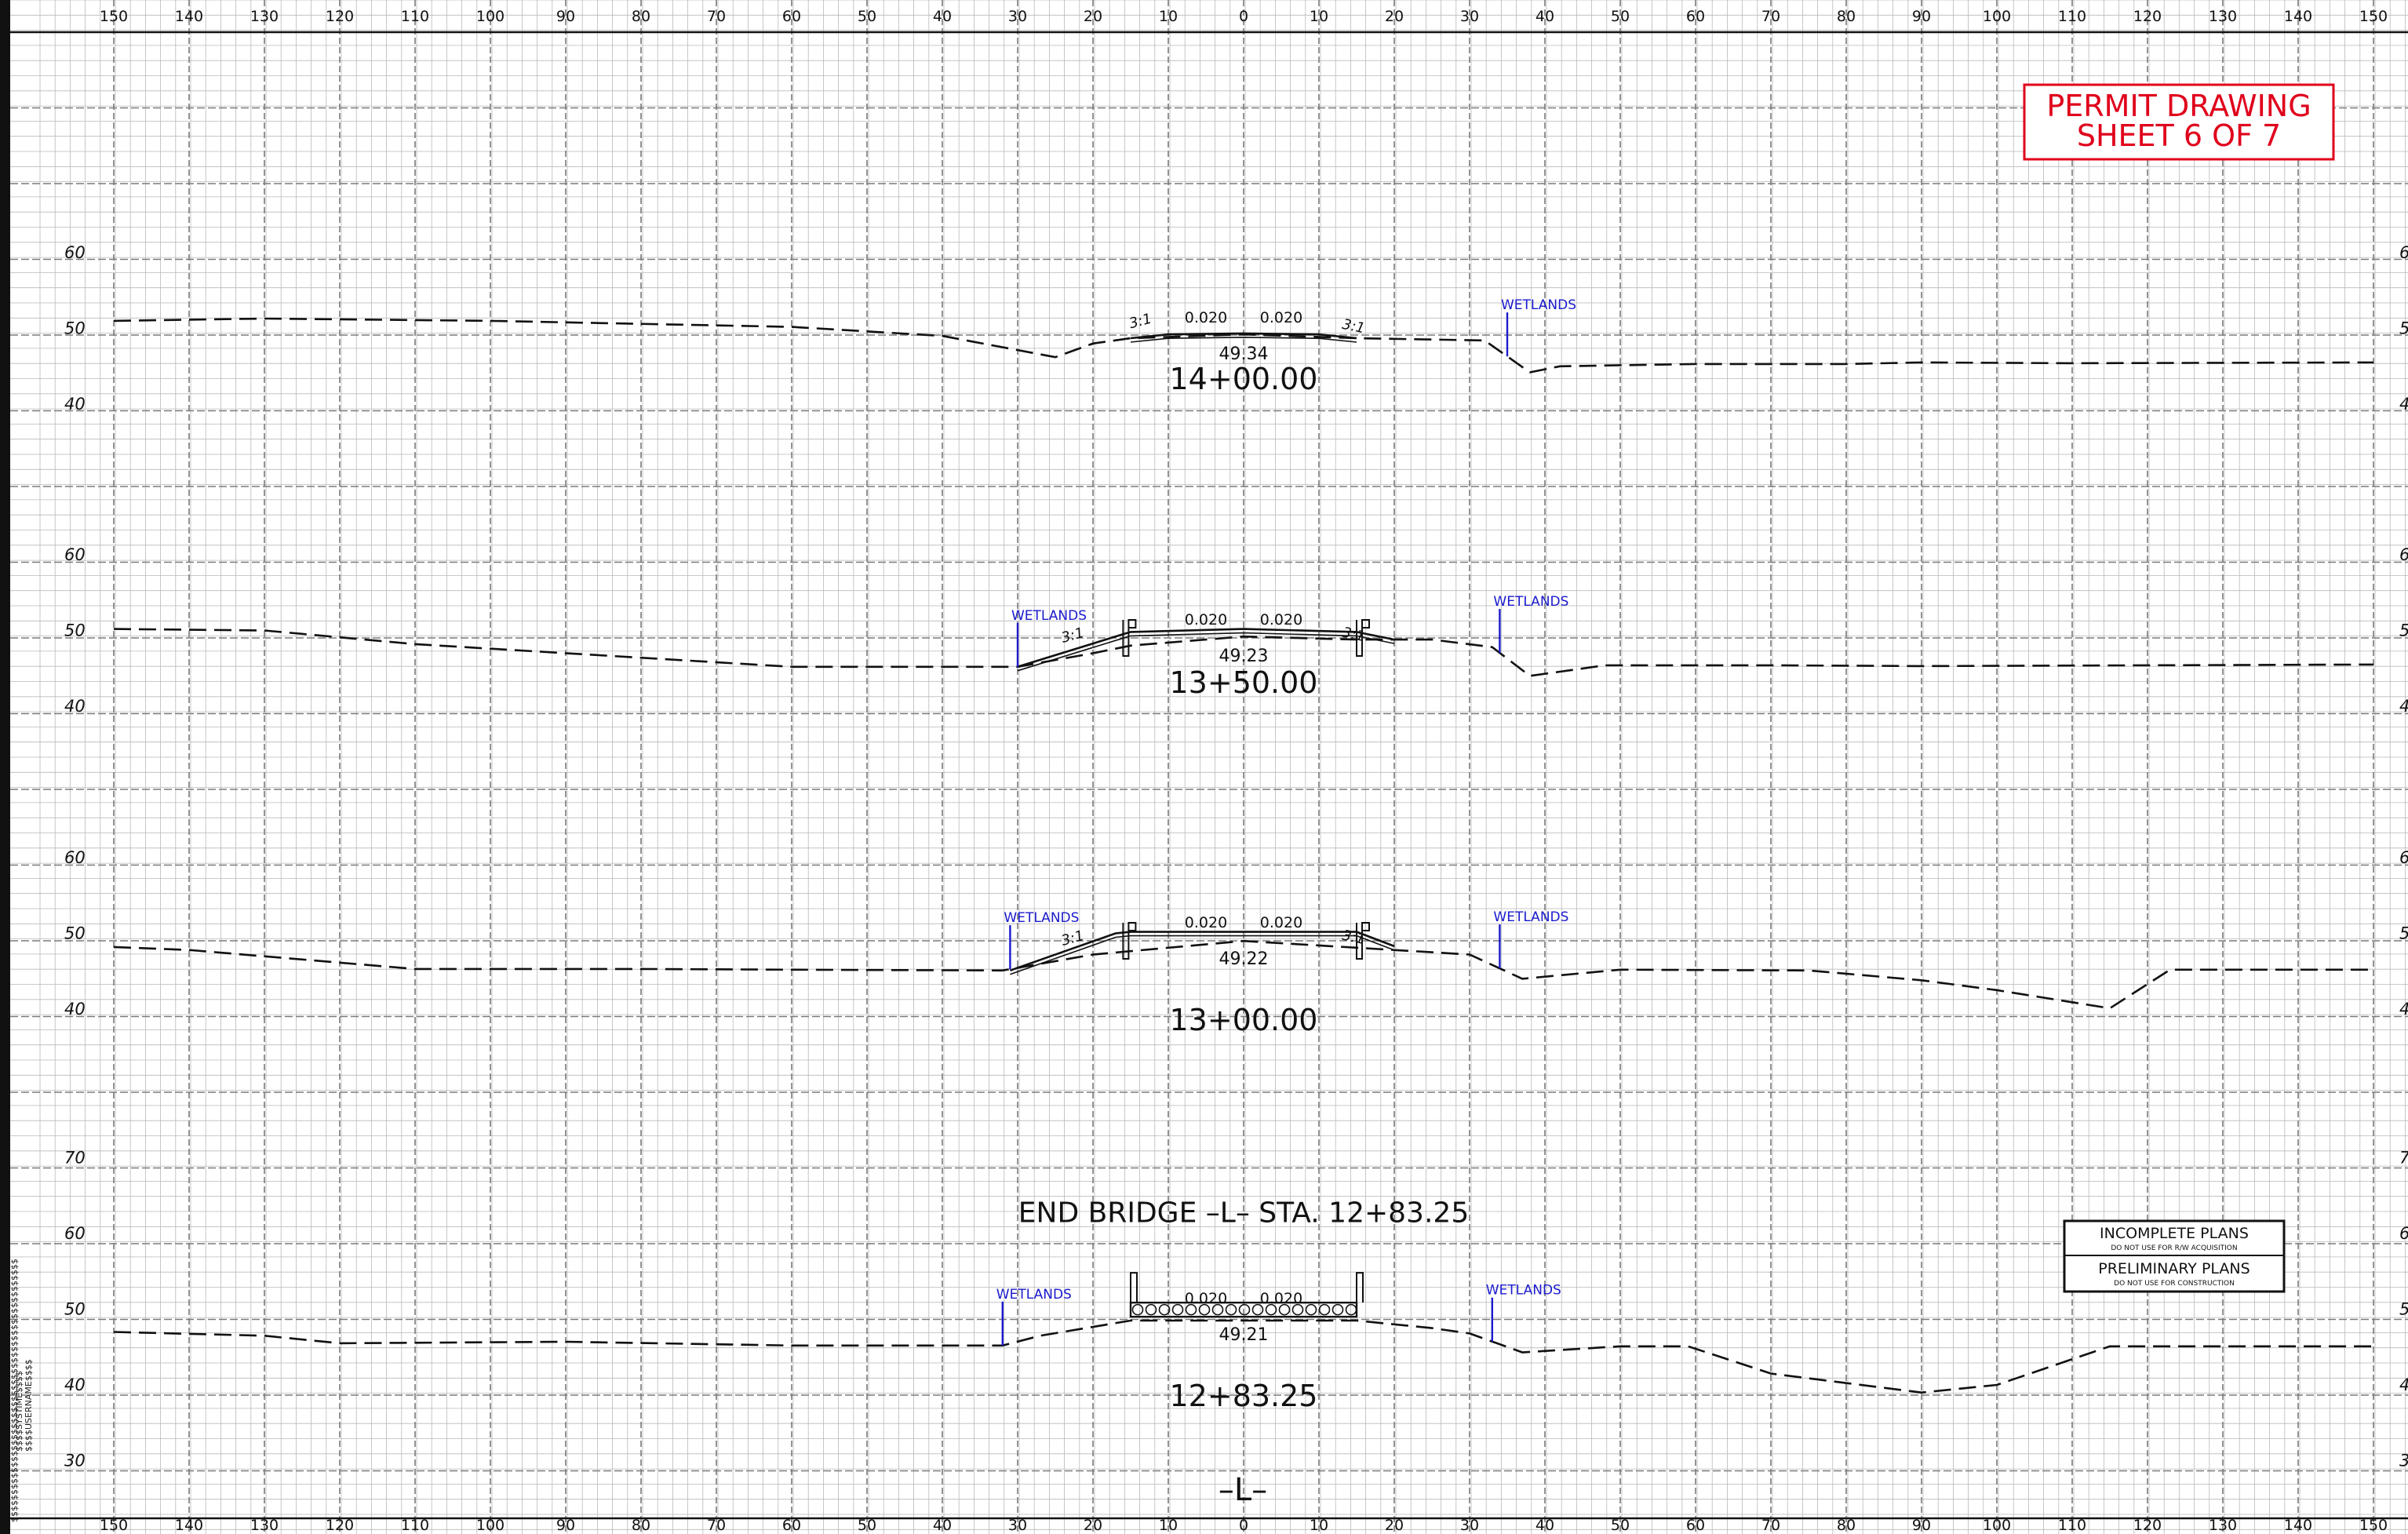 Image resolution: width=2408 pixels, height=1534 pixels. Describe the element at coordinates (1093, 1525) in the screenshot. I see `offset-label-bottom: 20` at that location.